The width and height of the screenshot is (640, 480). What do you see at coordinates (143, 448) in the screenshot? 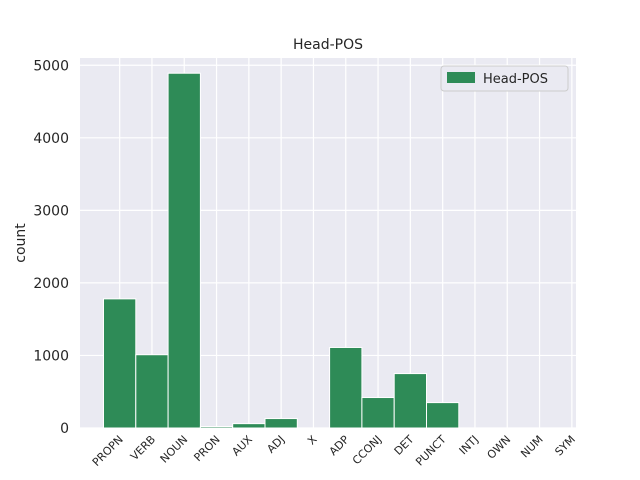
I see `x-tick-label: VERB` at bounding box center [143, 448].